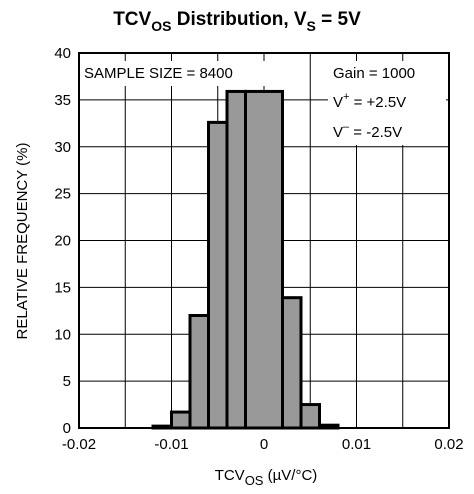  What do you see at coordinates (62, 194) in the screenshot?
I see `y-tick-label-5: 25` at bounding box center [62, 194].